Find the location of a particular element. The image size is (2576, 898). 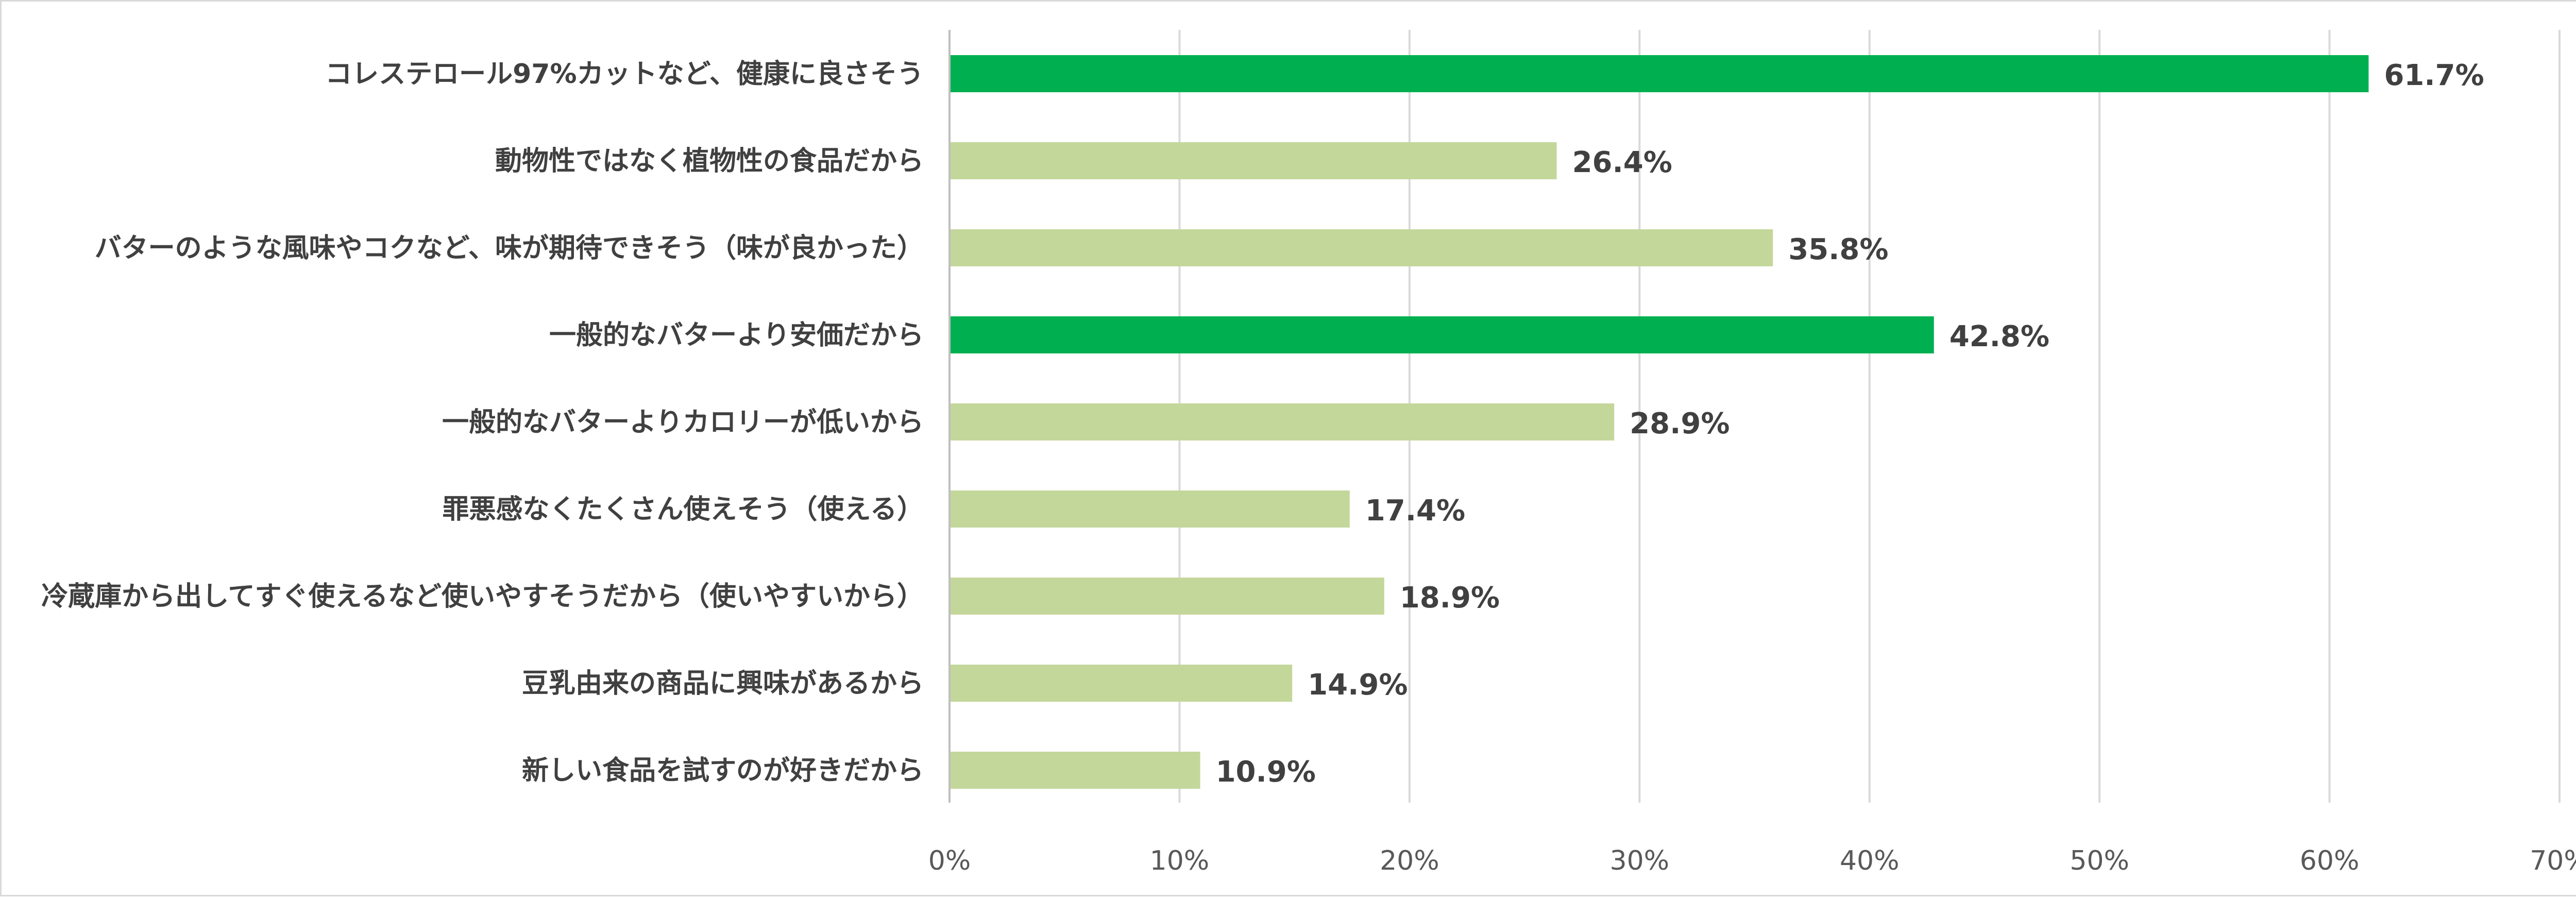

x-tick-label: 70% is located at coordinates (2553, 861).